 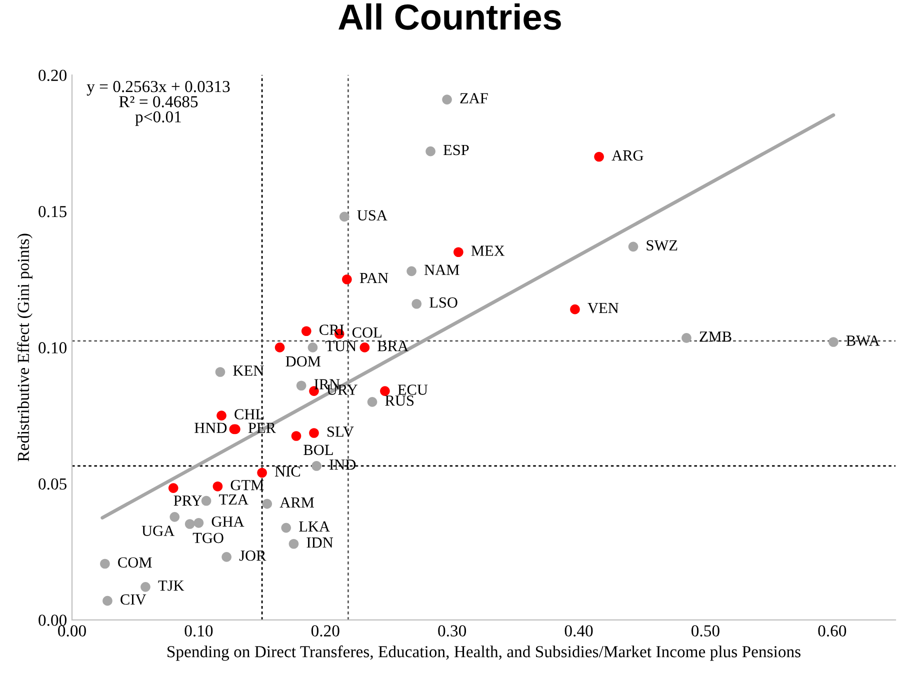 What do you see at coordinates (72, 631) in the screenshot?
I see `x-tick-label: 0.00` at bounding box center [72, 631].